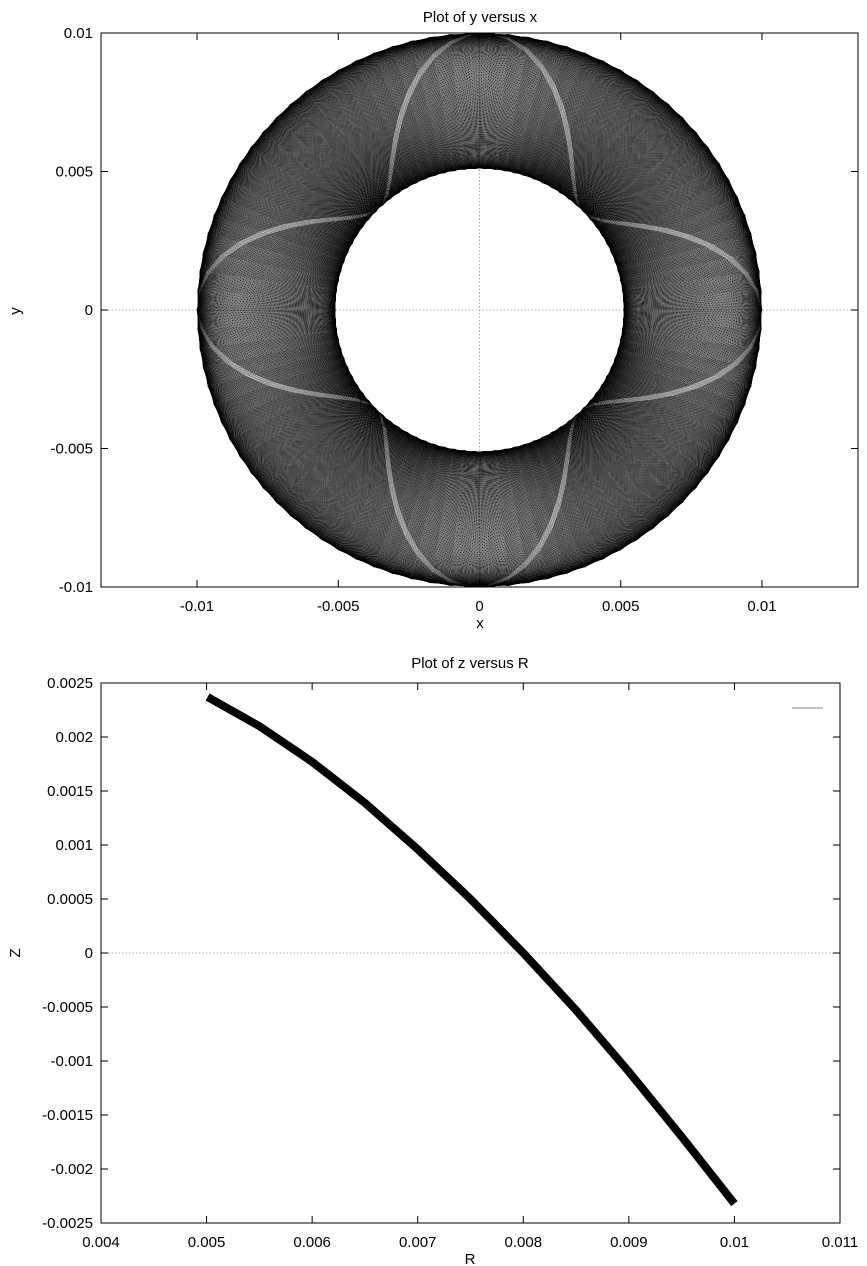 The height and width of the screenshot is (1266, 867). What do you see at coordinates (74, 737) in the screenshot?
I see `y-tick-label: 0.002` at bounding box center [74, 737].